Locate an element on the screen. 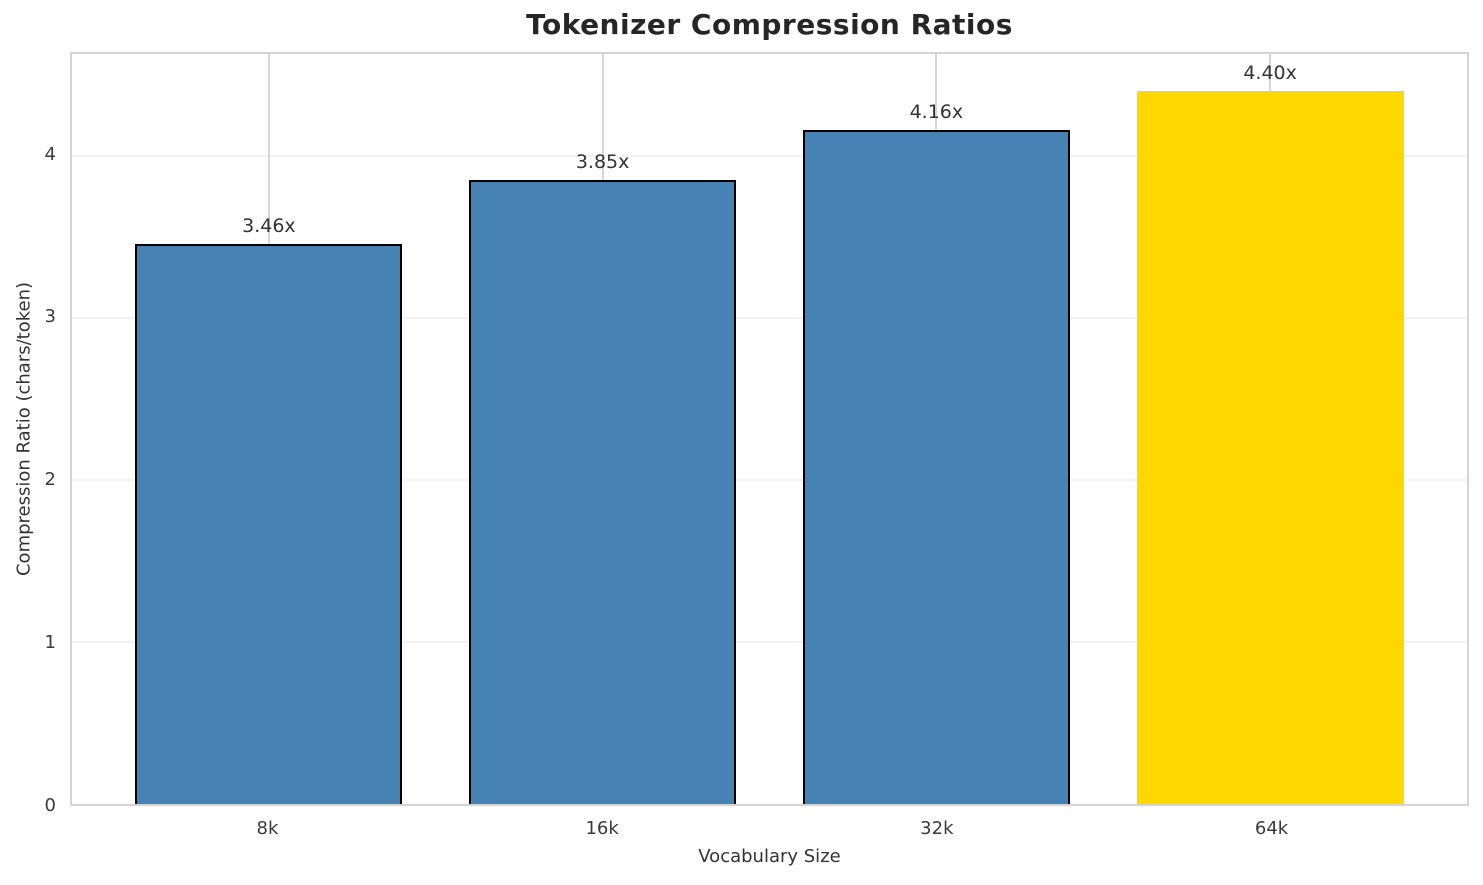 This screenshot has width=1483, height=885. bar-8k is located at coordinates (269, 523).